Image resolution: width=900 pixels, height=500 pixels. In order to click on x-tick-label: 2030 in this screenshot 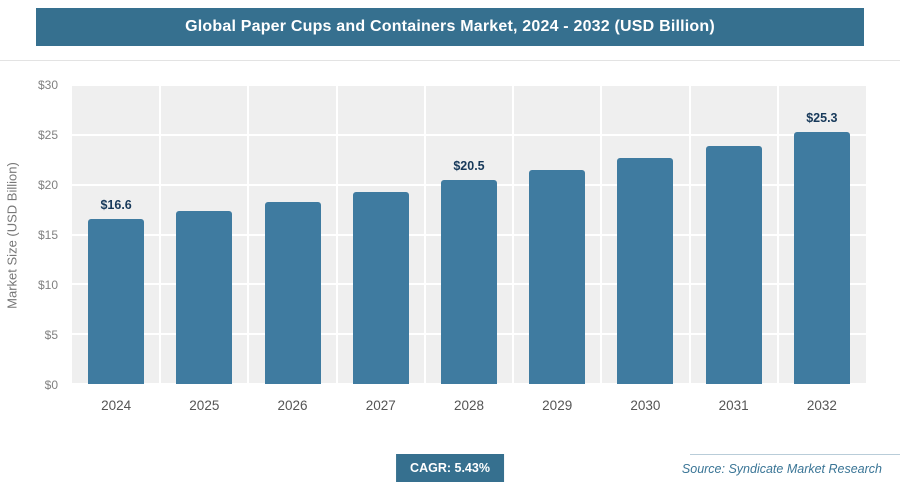, I will do `click(645, 405)`.